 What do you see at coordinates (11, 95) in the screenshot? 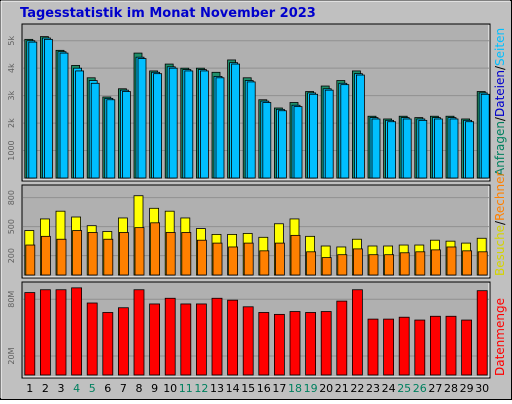
I see `y-tick-label: 3k` at bounding box center [11, 95].